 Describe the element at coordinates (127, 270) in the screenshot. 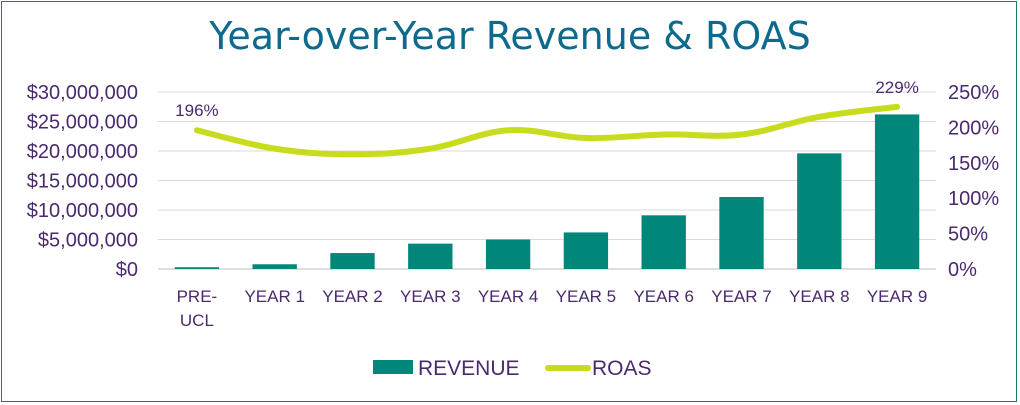

I see `y-left-tick-label: $0` at that location.